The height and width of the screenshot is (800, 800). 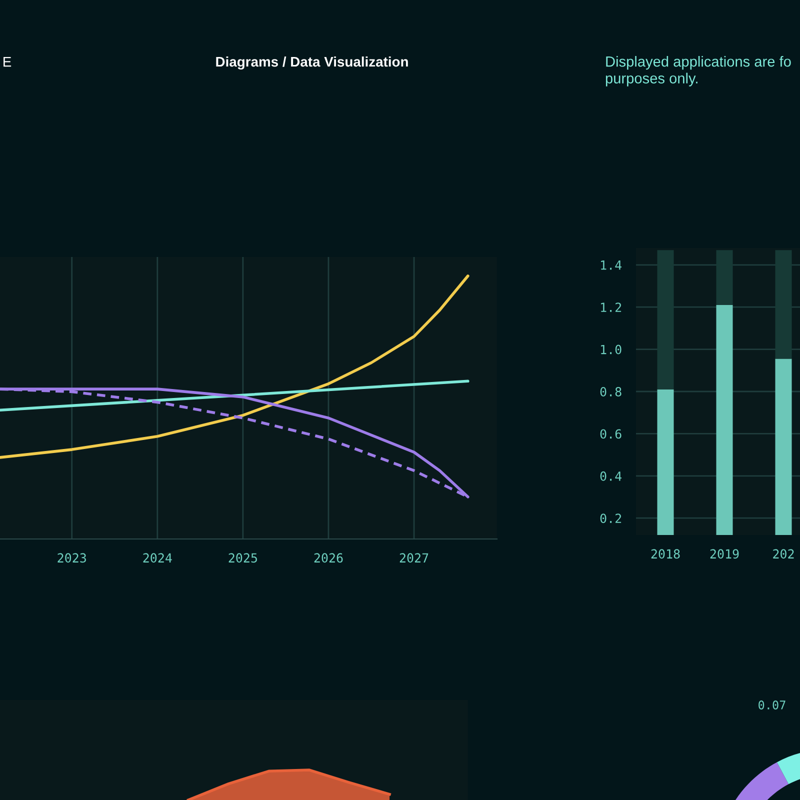 I want to click on x-tick-label: 2023, so click(x=72, y=558).